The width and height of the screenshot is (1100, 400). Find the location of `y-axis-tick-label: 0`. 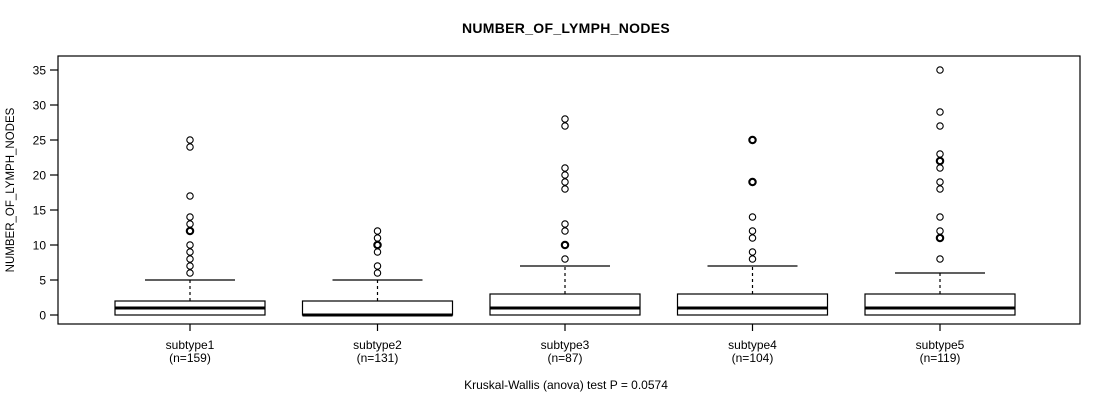

y-axis-tick-label: 0 is located at coordinates (42, 316).